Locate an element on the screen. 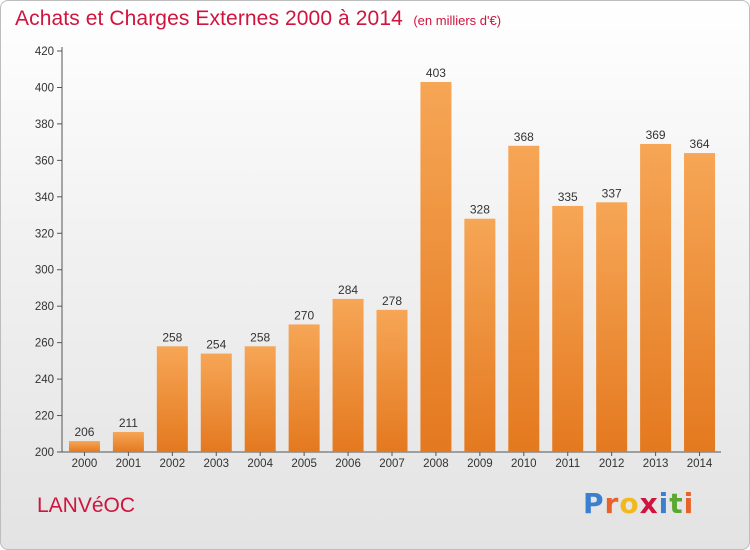 The width and height of the screenshot is (750, 550). x-tick-label: 2014 is located at coordinates (700, 464).